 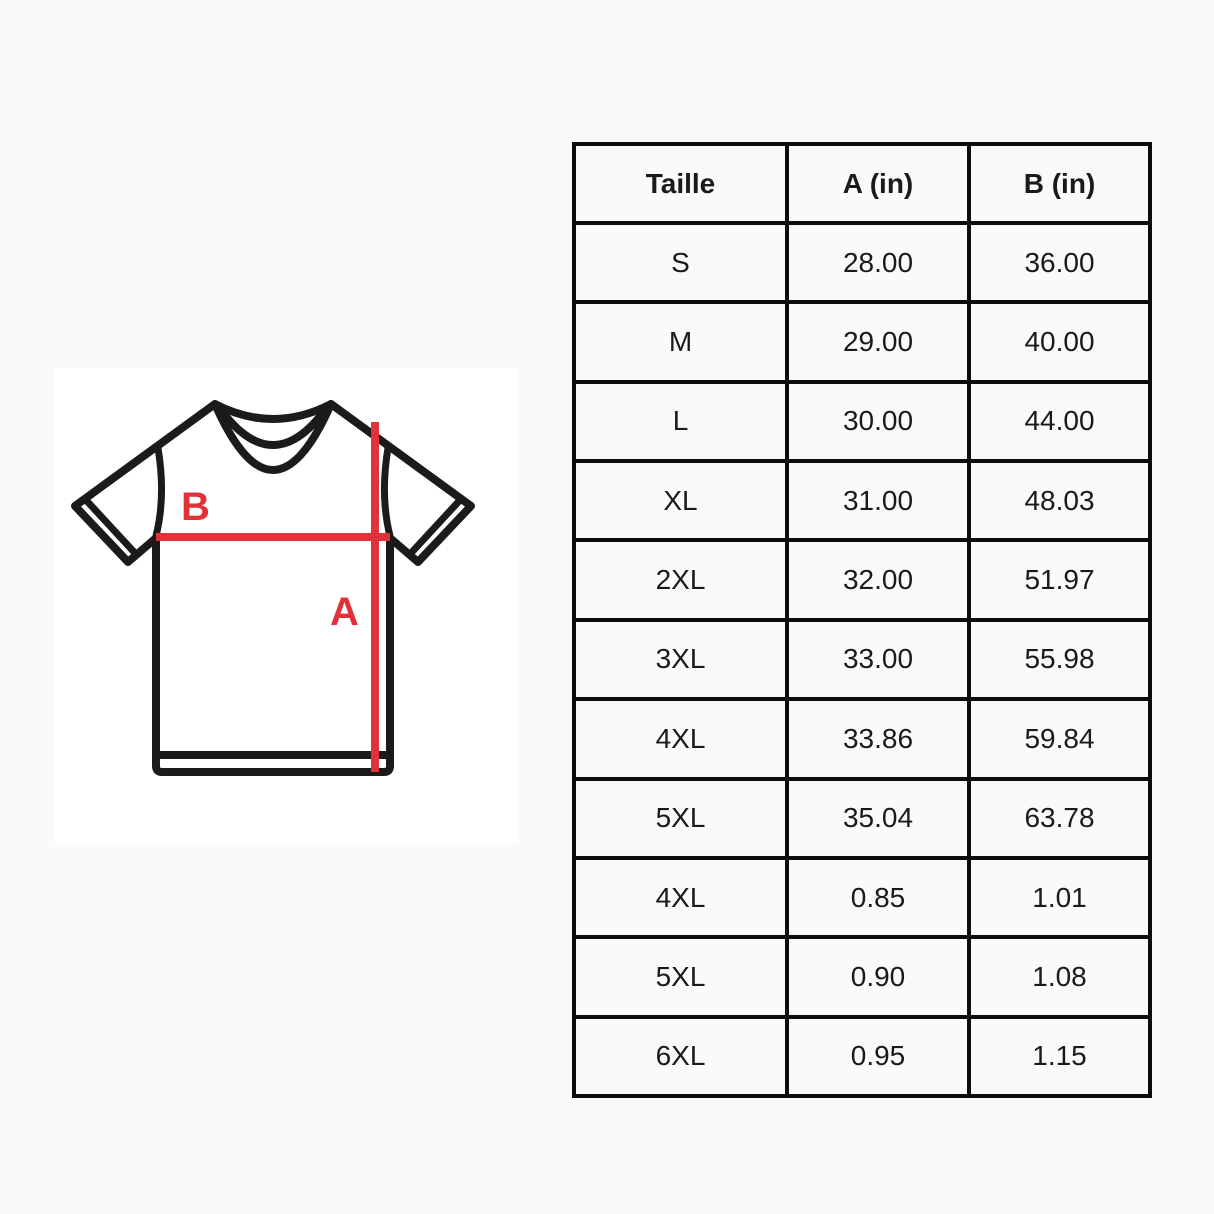 What do you see at coordinates (1059, 897) in the screenshot?
I see `b-value-cell: 1.01` at bounding box center [1059, 897].